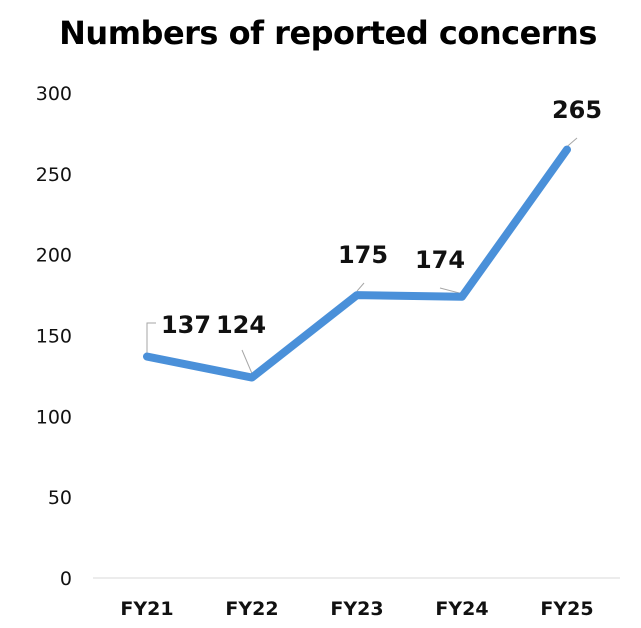  What do you see at coordinates (356, 609) in the screenshot?
I see `x-tick-label: FY23` at bounding box center [356, 609].